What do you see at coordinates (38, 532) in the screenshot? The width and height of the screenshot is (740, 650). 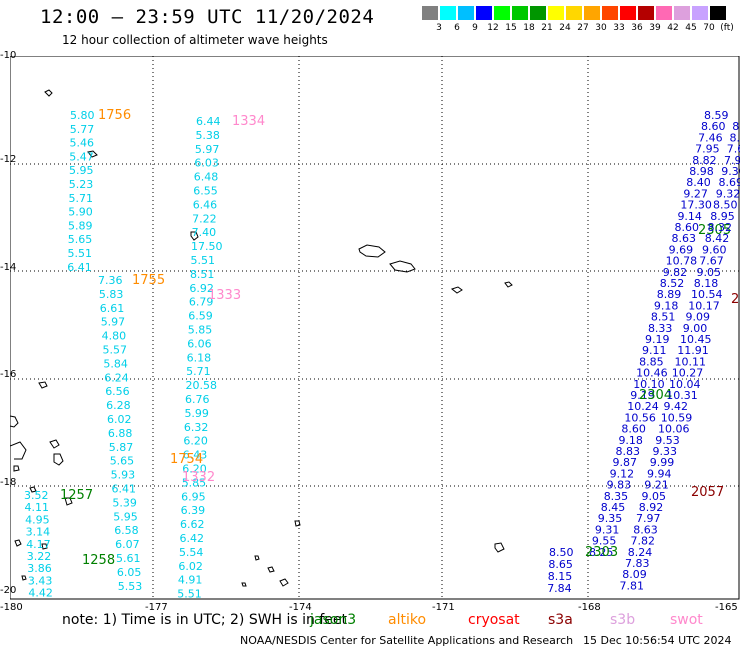 I see `wave-height-value: 3.14` at bounding box center [38, 532].